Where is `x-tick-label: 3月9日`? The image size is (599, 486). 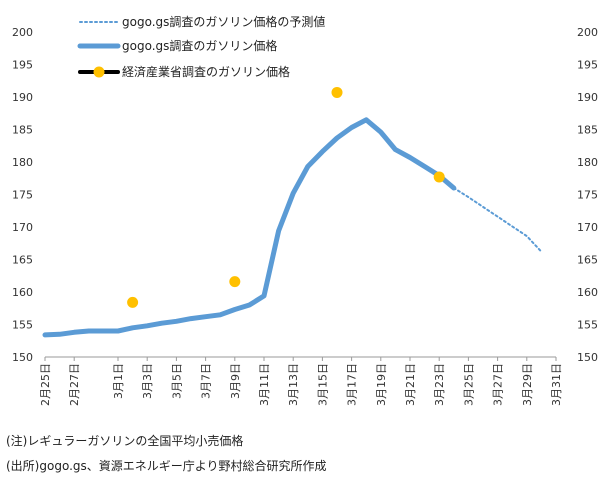 x-tick-label: 3月9日 is located at coordinates (235, 381).